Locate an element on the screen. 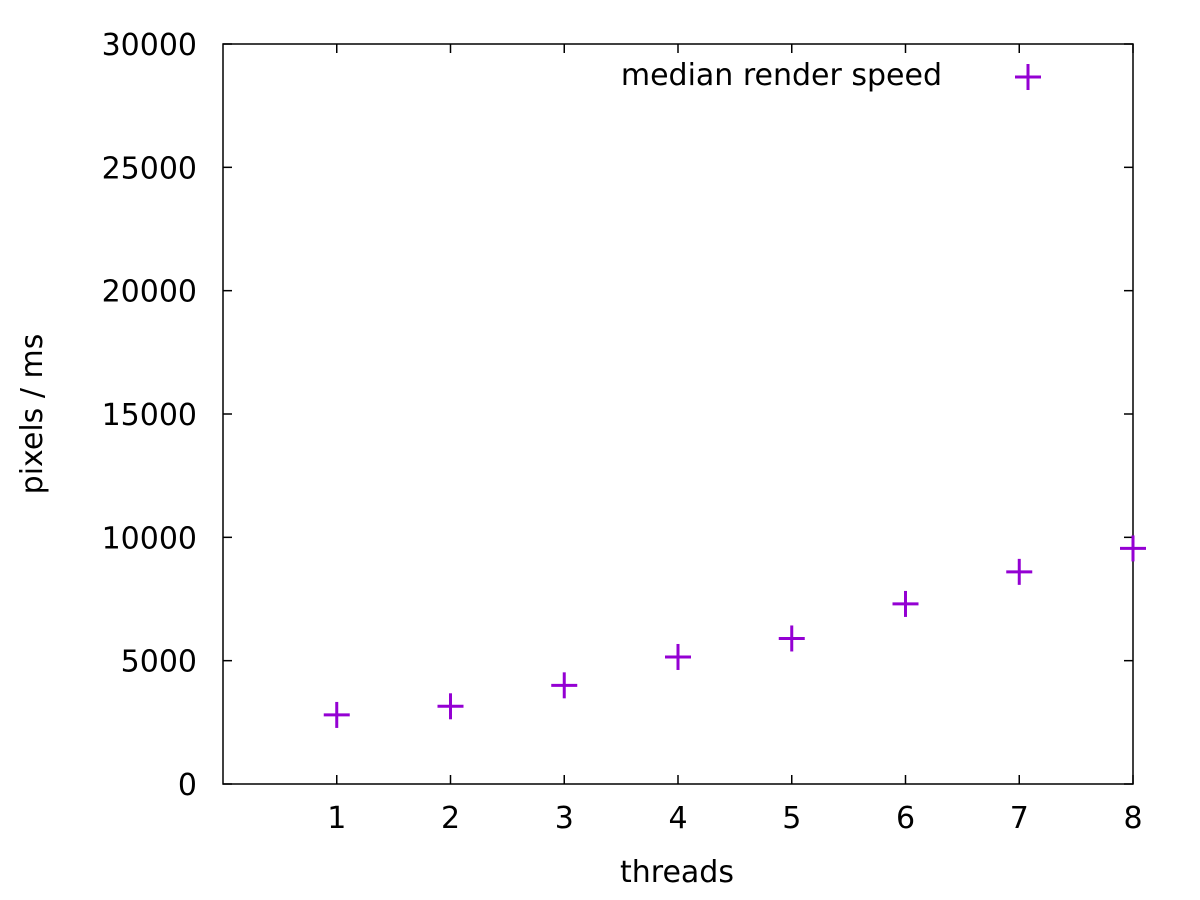  y-tick-label: 10000 is located at coordinates (149, 538).